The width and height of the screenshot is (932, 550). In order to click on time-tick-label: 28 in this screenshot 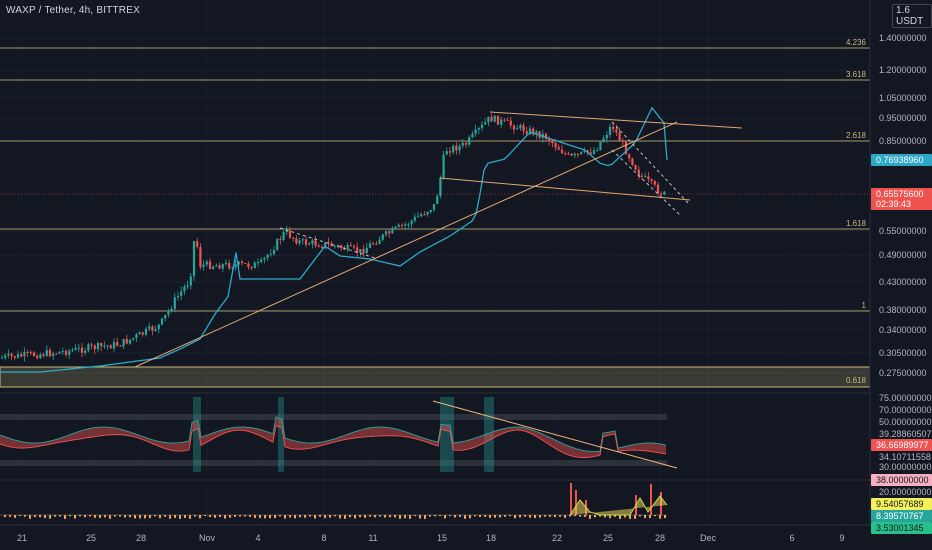, I will do `click(660, 538)`.